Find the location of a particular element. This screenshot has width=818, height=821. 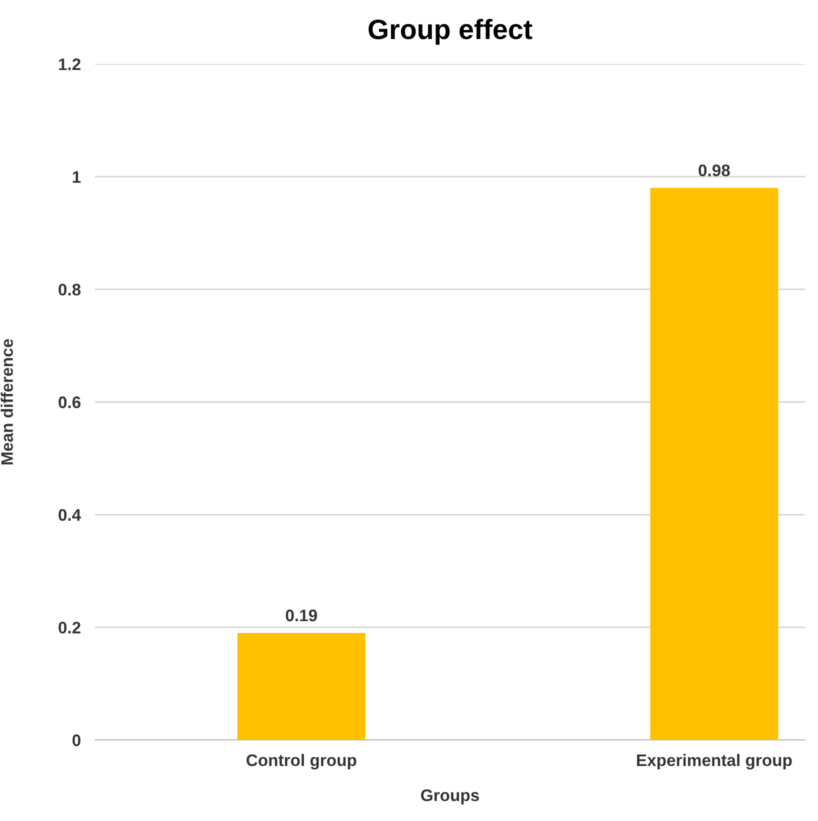

x-tick-label: Control group is located at coordinates (301, 762).